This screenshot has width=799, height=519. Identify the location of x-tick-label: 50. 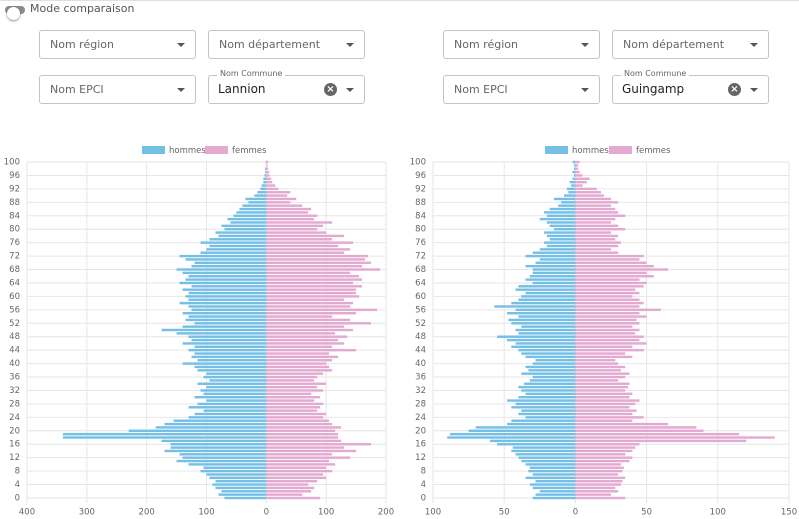
(646, 513).